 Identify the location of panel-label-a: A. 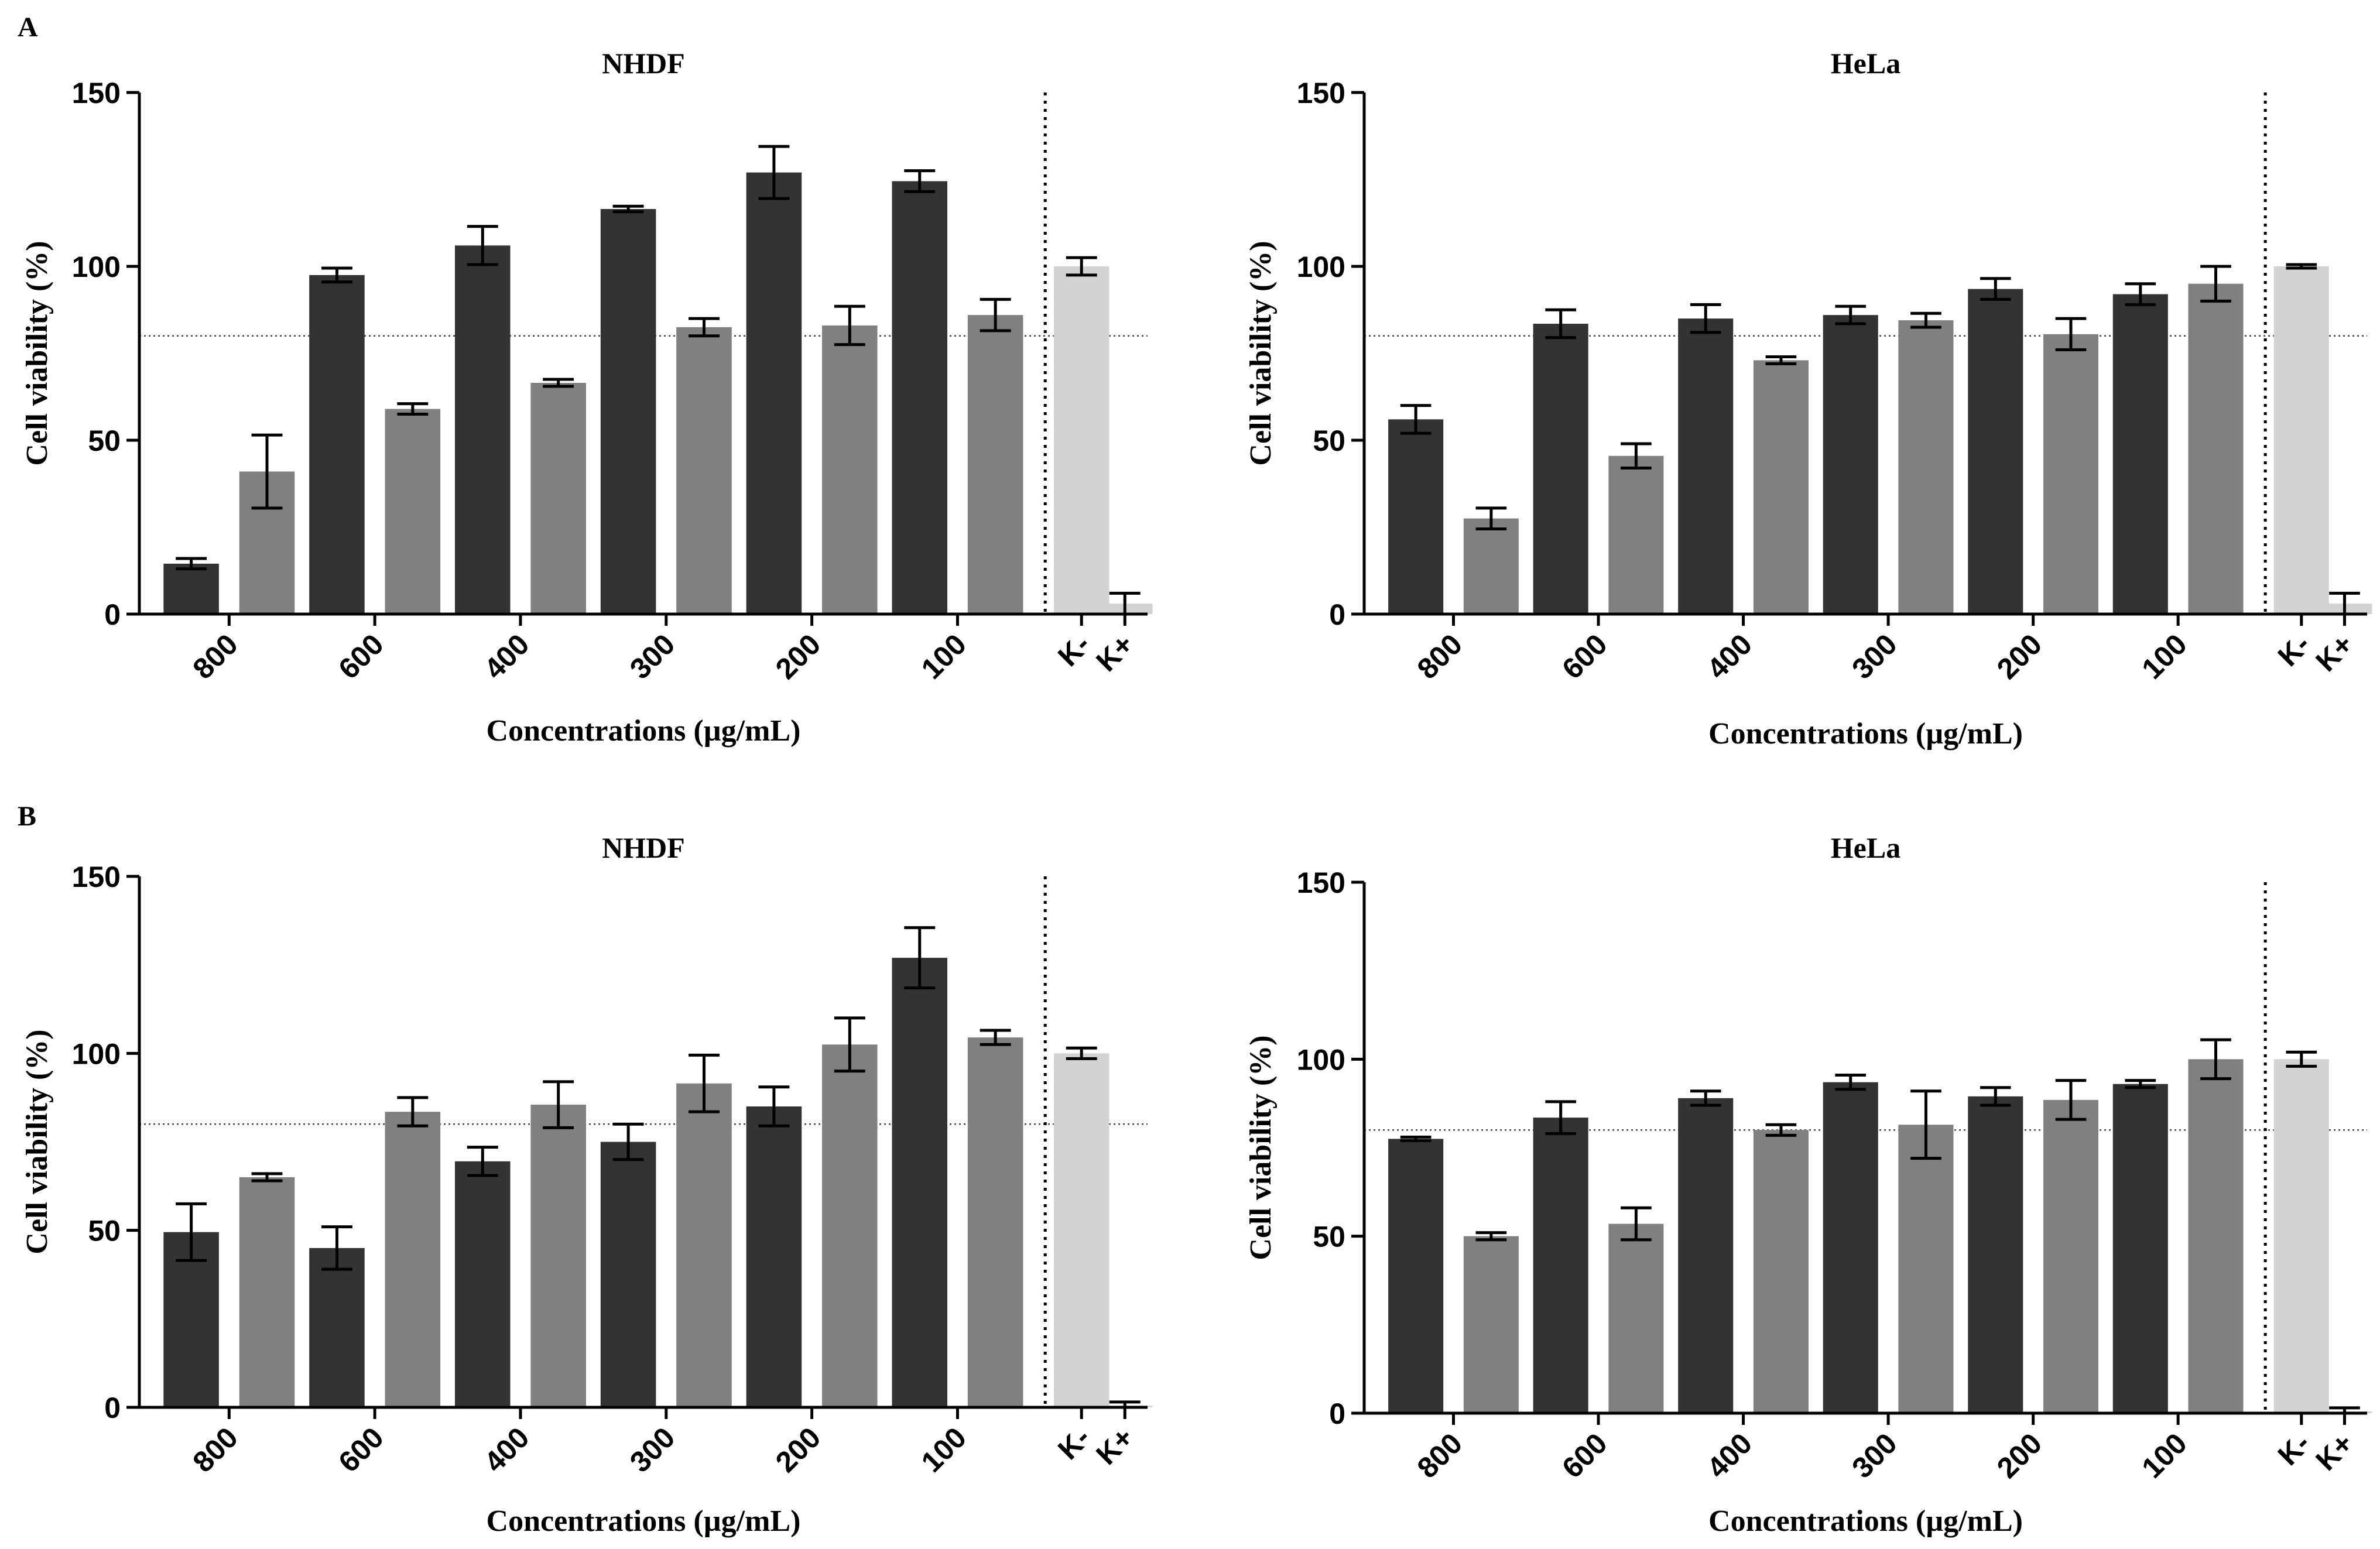
(28, 27).